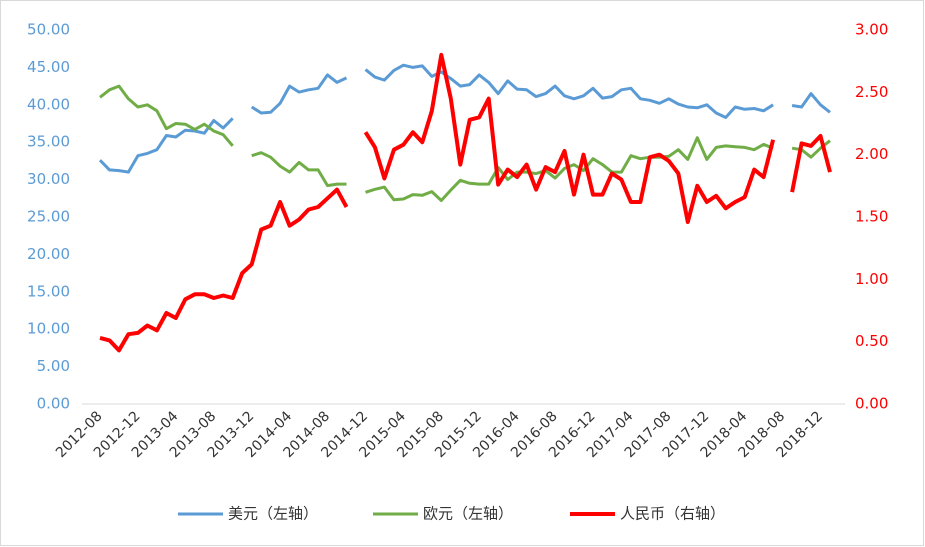 This screenshot has width=925, height=547. I want to click on y2-tick-label: 2.00, so click(871, 154).